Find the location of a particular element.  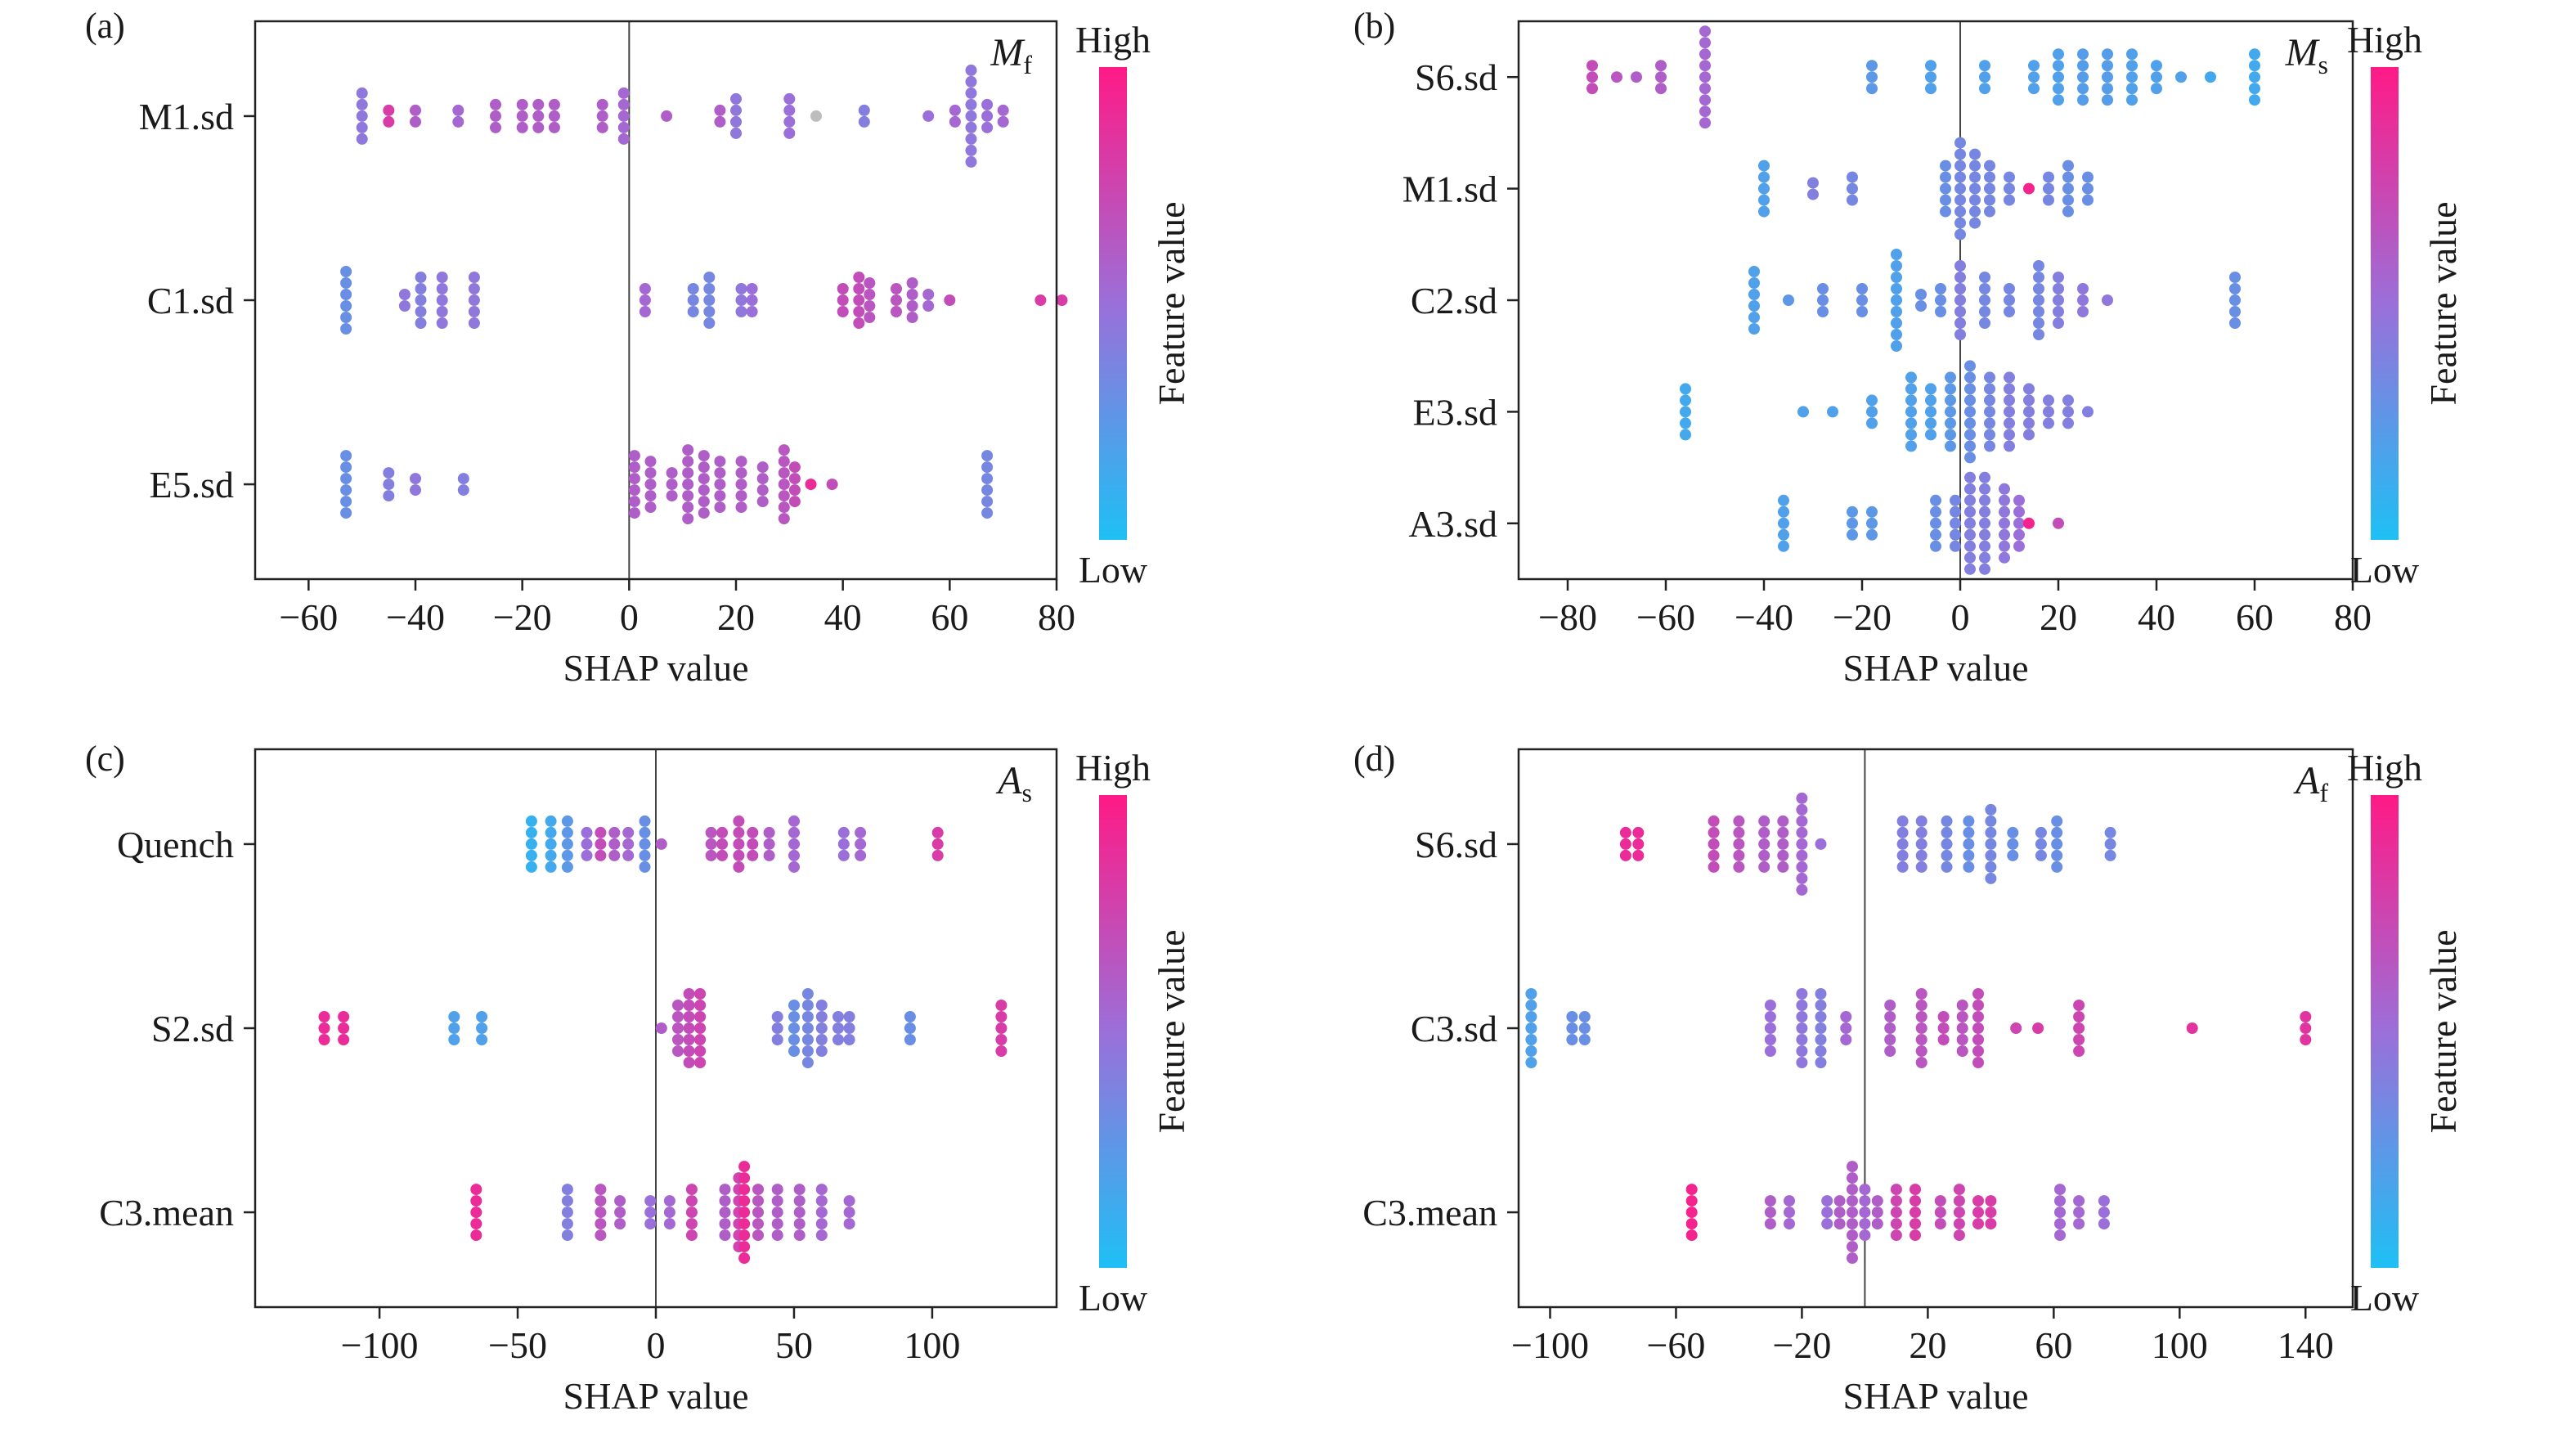

x-axis-title: SHAP value is located at coordinates (655, 668).